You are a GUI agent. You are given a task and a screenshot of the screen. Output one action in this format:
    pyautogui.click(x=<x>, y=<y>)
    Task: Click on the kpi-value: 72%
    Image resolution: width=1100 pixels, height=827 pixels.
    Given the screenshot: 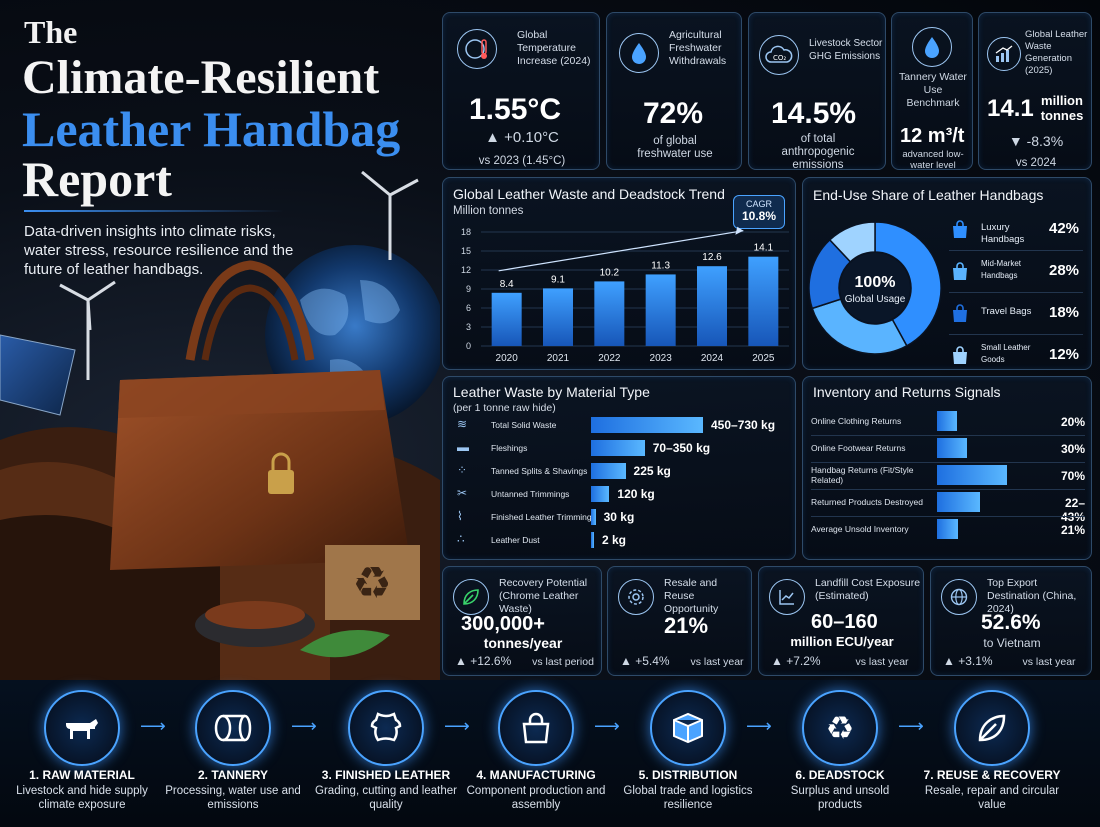 What is the action you would take?
    pyautogui.click(x=673, y=113)
    